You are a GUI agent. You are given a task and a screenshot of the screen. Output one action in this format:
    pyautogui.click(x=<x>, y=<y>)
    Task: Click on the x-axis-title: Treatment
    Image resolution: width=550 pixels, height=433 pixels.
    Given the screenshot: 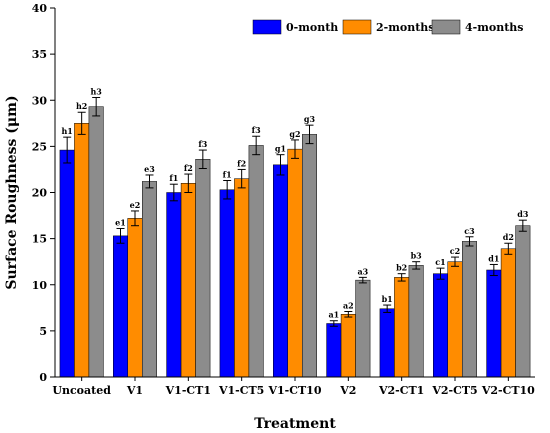 What is the action you would take?
    pyautogui.click(x=295, y=424)
    